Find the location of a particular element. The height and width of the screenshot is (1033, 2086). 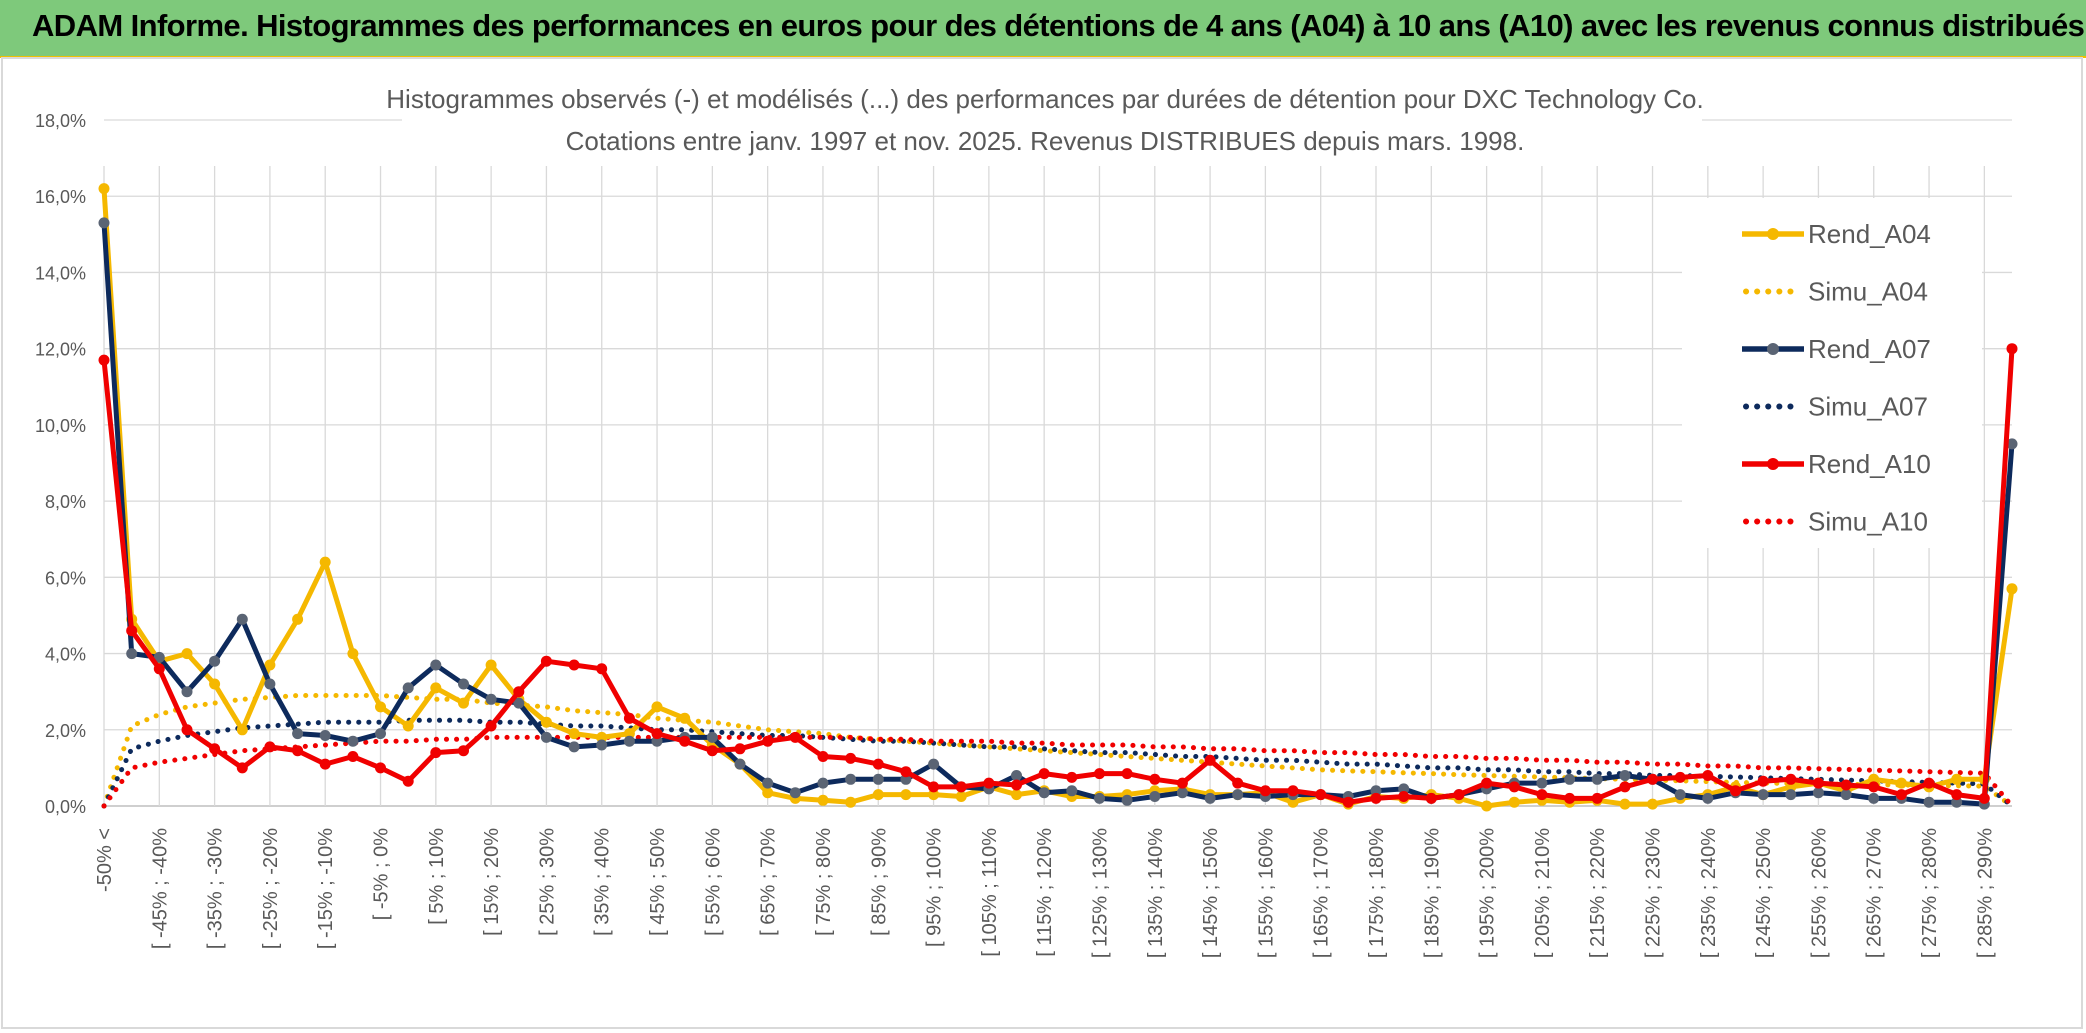

legend-item-rend_a10: Rend_A10 is located at coordinates (1836, 464).